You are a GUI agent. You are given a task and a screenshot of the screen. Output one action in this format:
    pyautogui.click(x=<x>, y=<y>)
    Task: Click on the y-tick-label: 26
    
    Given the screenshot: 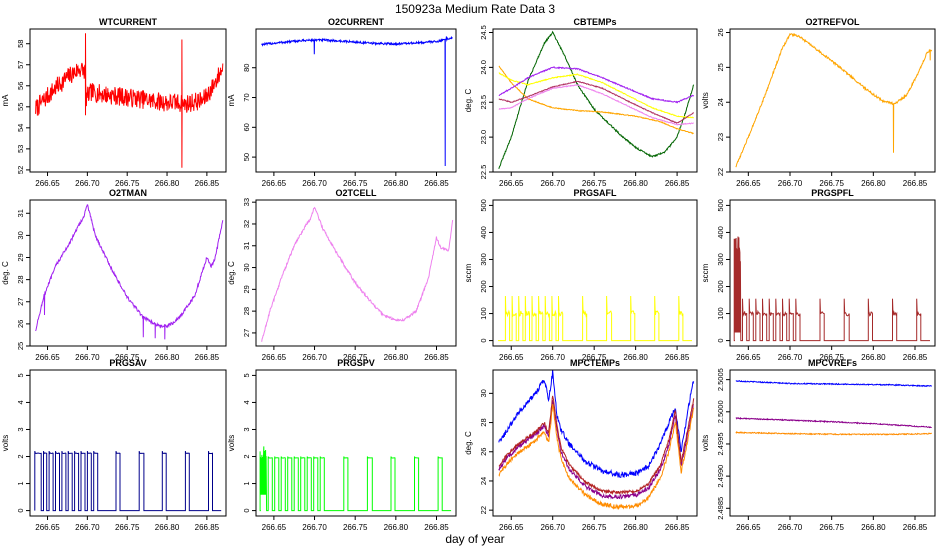 What is the action you would take?
    pyautogui.click(x=720, y=32)
    